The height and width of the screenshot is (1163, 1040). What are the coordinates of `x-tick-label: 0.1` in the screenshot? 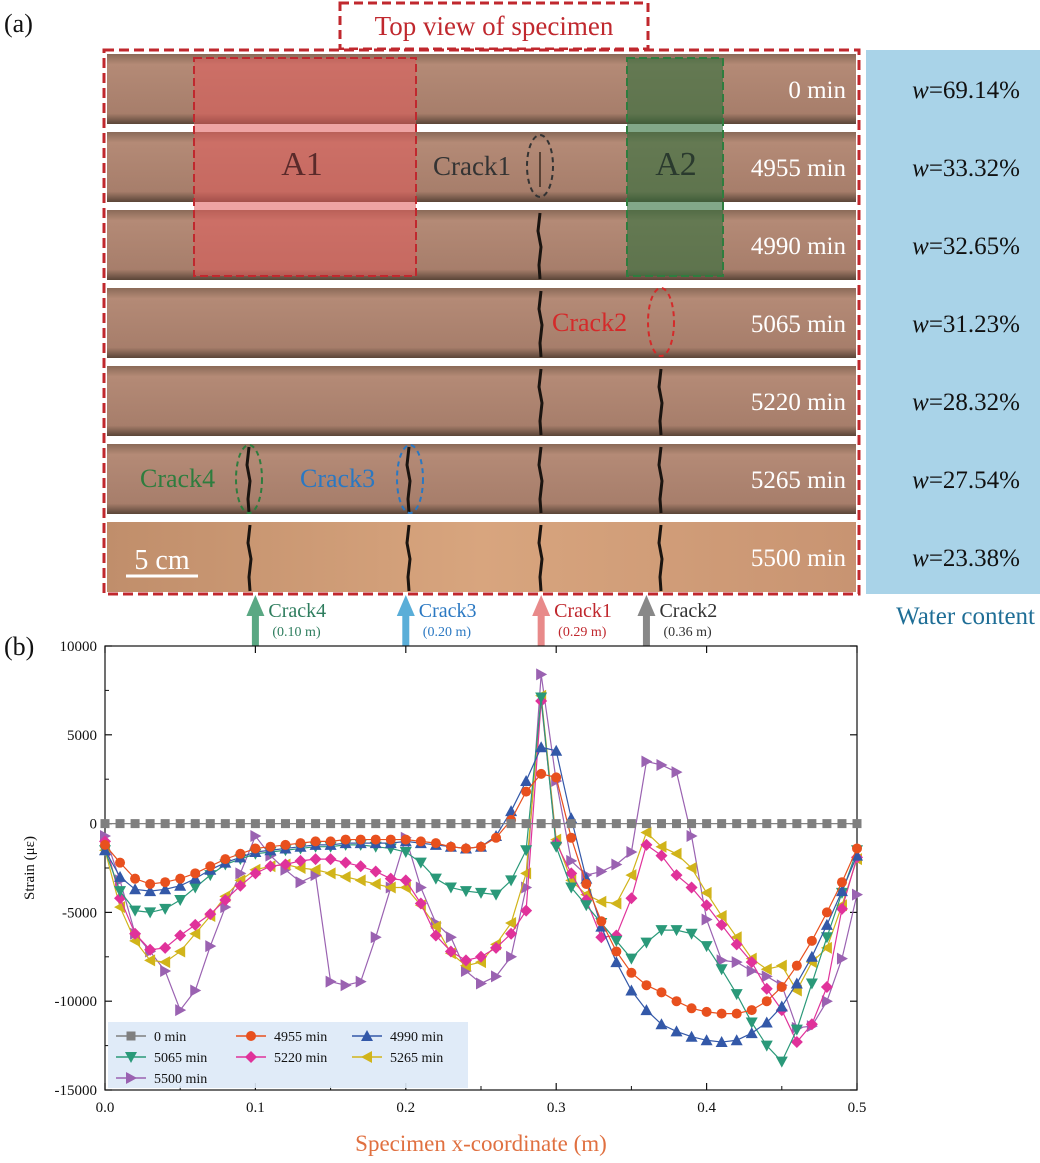 It's located at (255, 1108).